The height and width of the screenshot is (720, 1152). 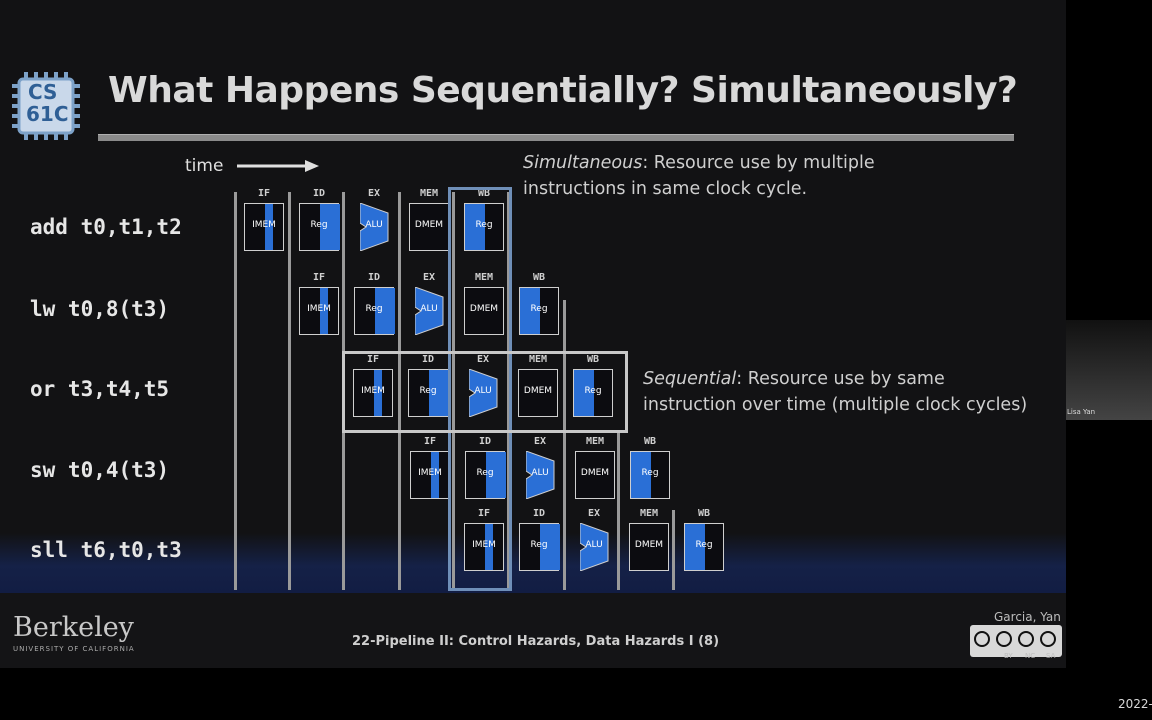 I want to click on sequential-term: Sequential, so click(x=690, y=379).